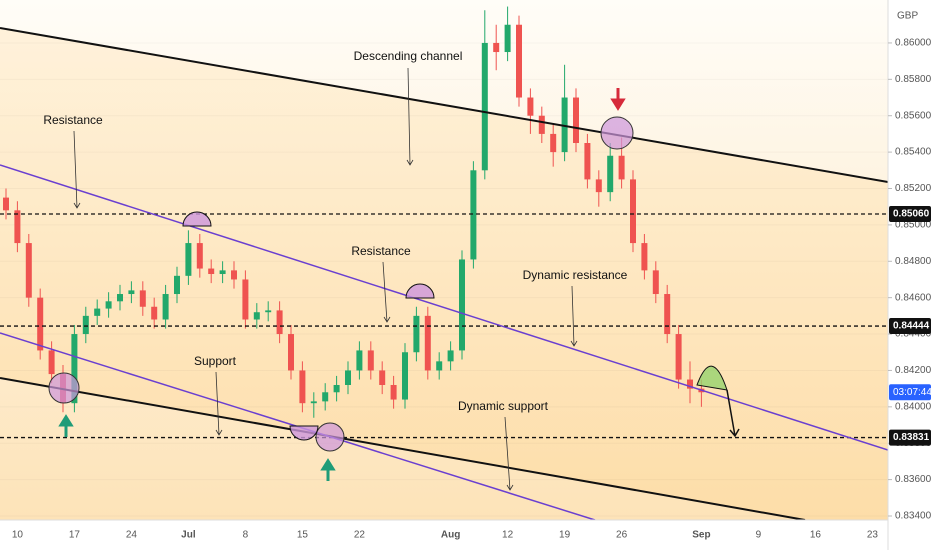 Image resolution: width=932 pixels, height=555 pixels. What do you see at coordinates (913, 479) in the screenshot?
I see `y-tick-label: 0.83600` at bounding box center [913, 479].